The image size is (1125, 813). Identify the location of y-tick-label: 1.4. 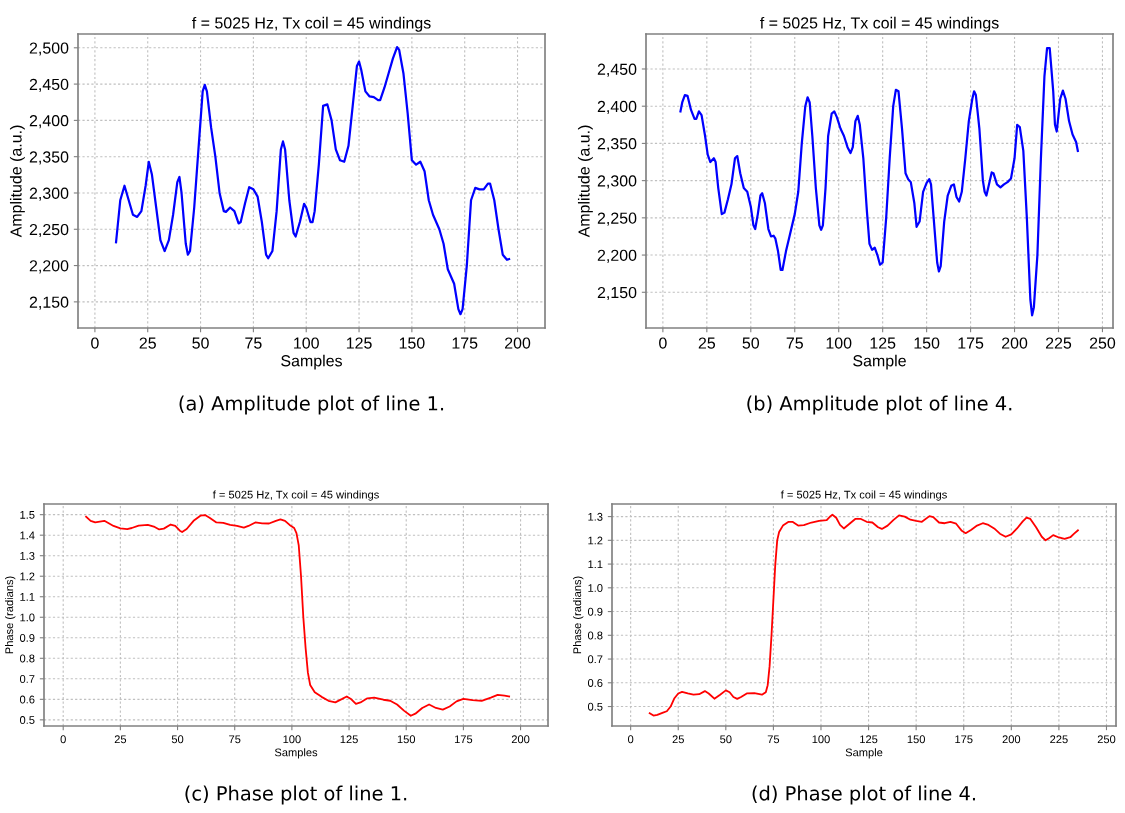
(27, 535).